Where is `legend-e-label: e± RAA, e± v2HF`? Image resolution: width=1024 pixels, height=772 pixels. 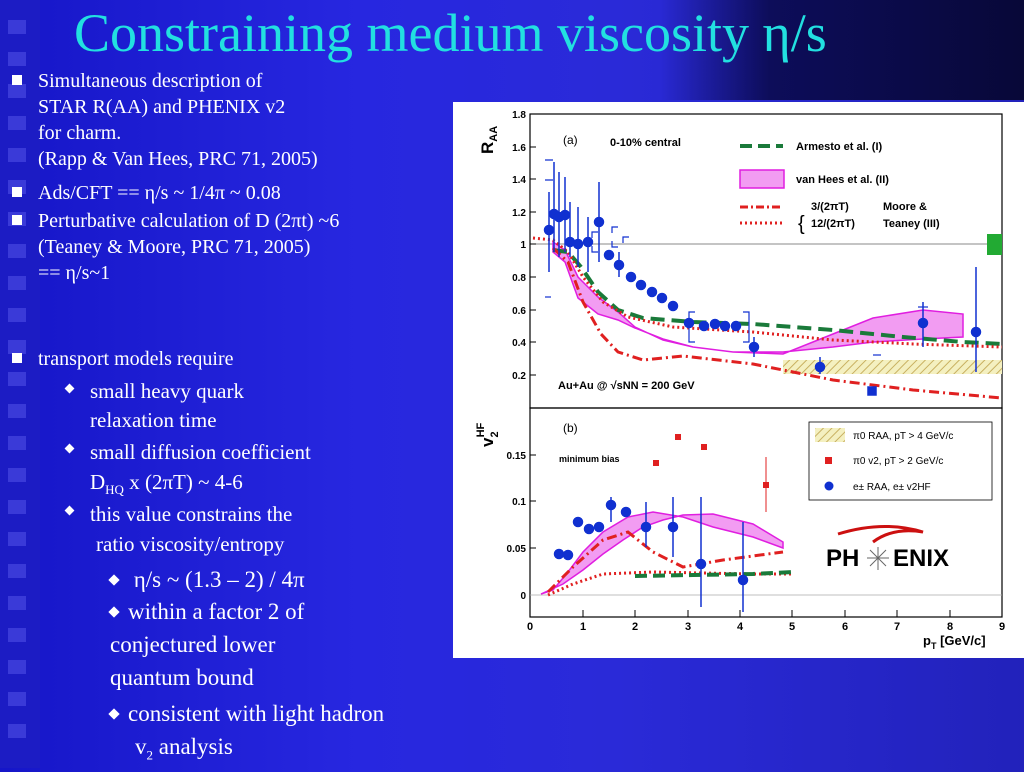 legend-e-label: e± RAA, e± v2HF is located at coordinates (892, 487).